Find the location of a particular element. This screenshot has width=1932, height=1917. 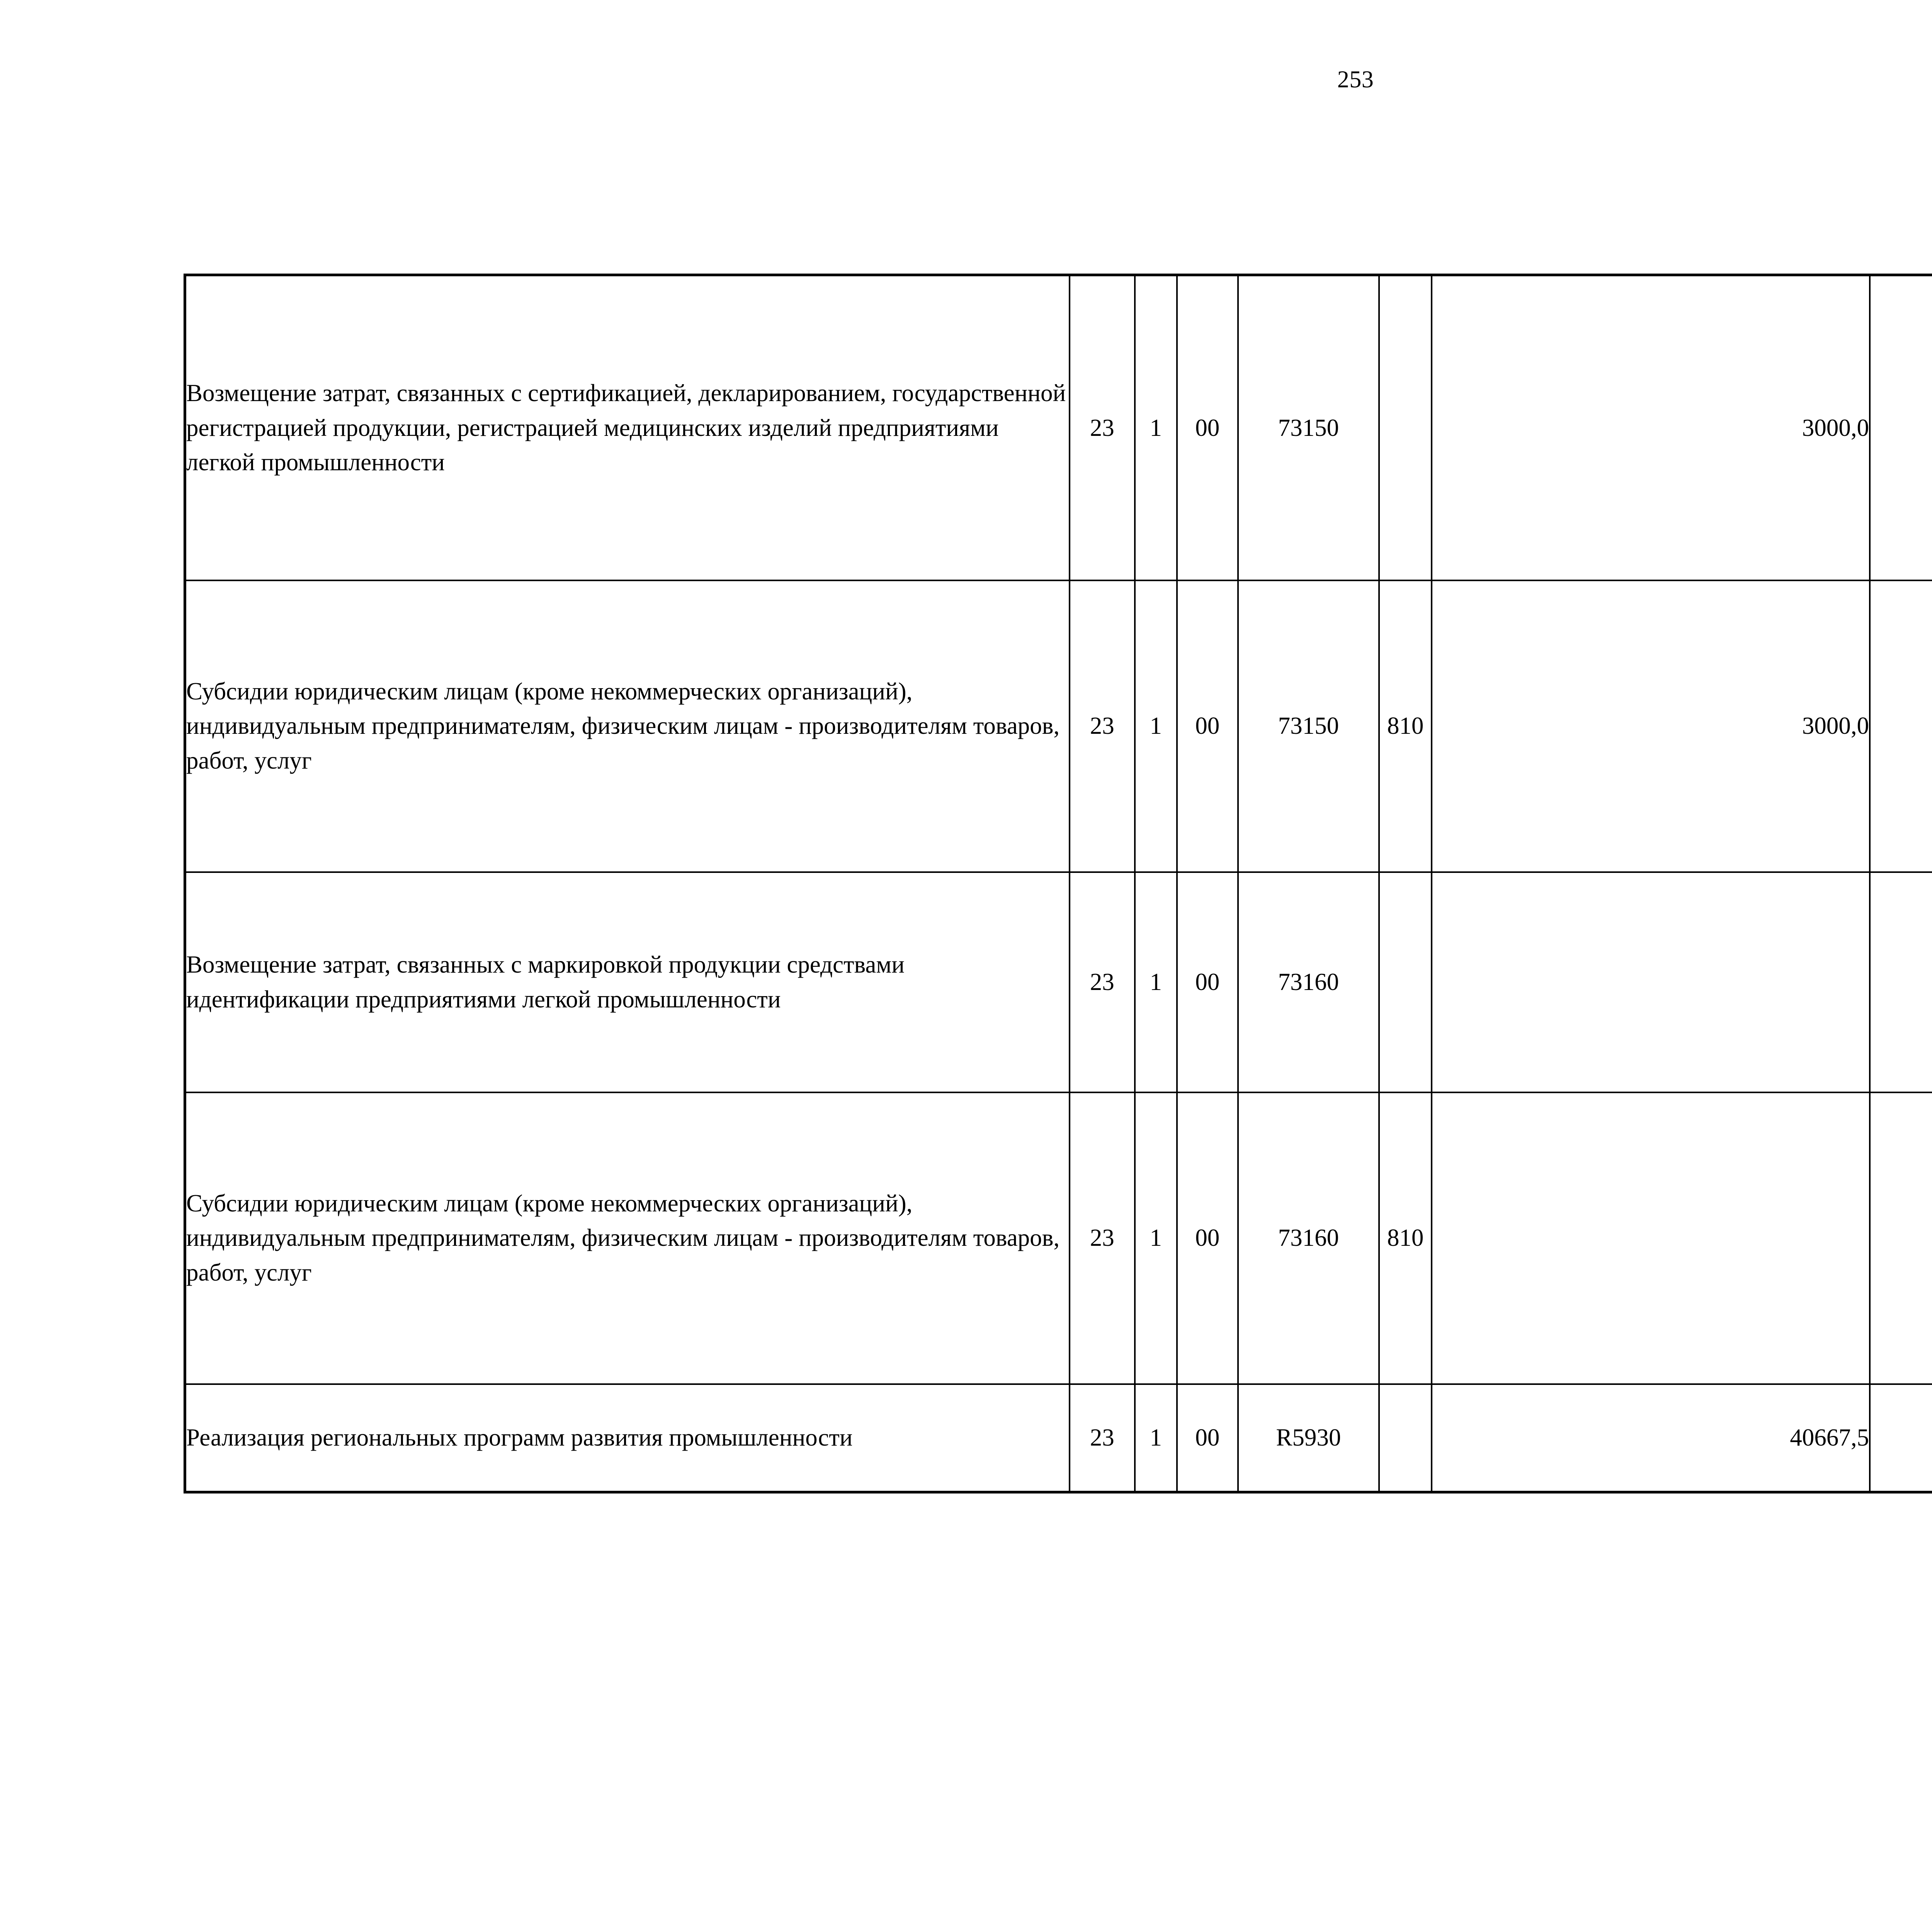

cell-target-article-code: R5930 is located at coordinates (1308, 1438).